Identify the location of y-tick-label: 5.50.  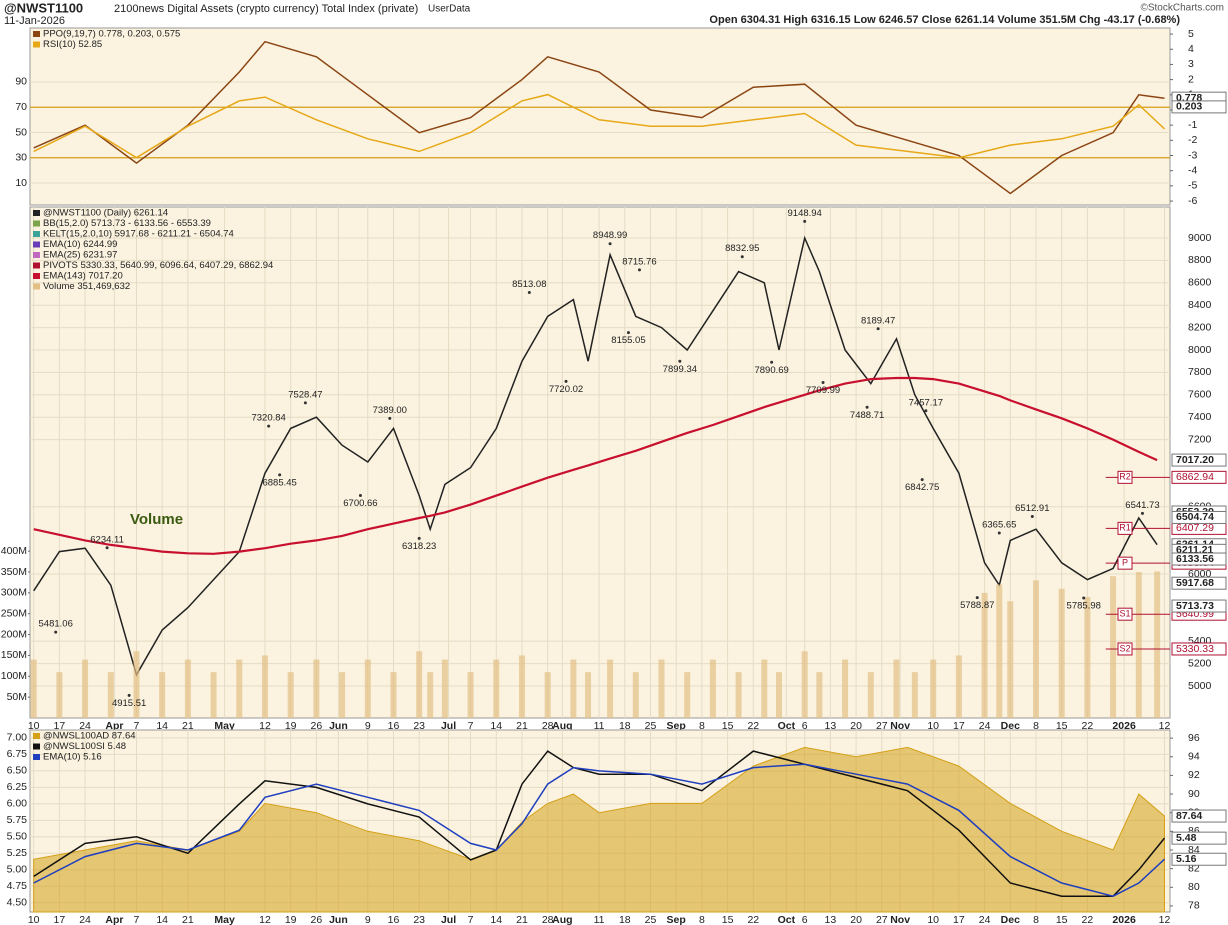
(17, 837).